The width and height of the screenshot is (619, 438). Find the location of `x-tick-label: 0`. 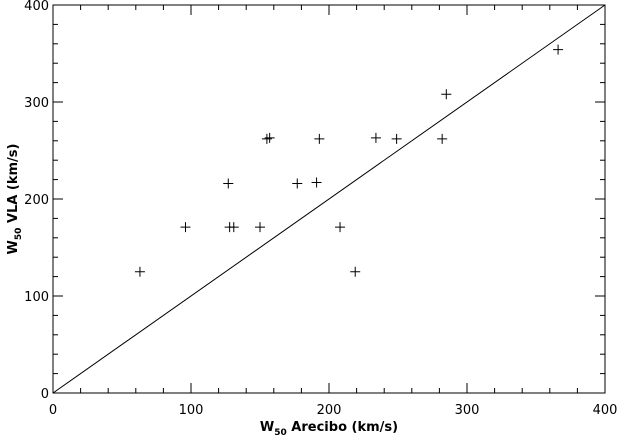

x-tick-label: 0 is located at coordinates (53, 410).